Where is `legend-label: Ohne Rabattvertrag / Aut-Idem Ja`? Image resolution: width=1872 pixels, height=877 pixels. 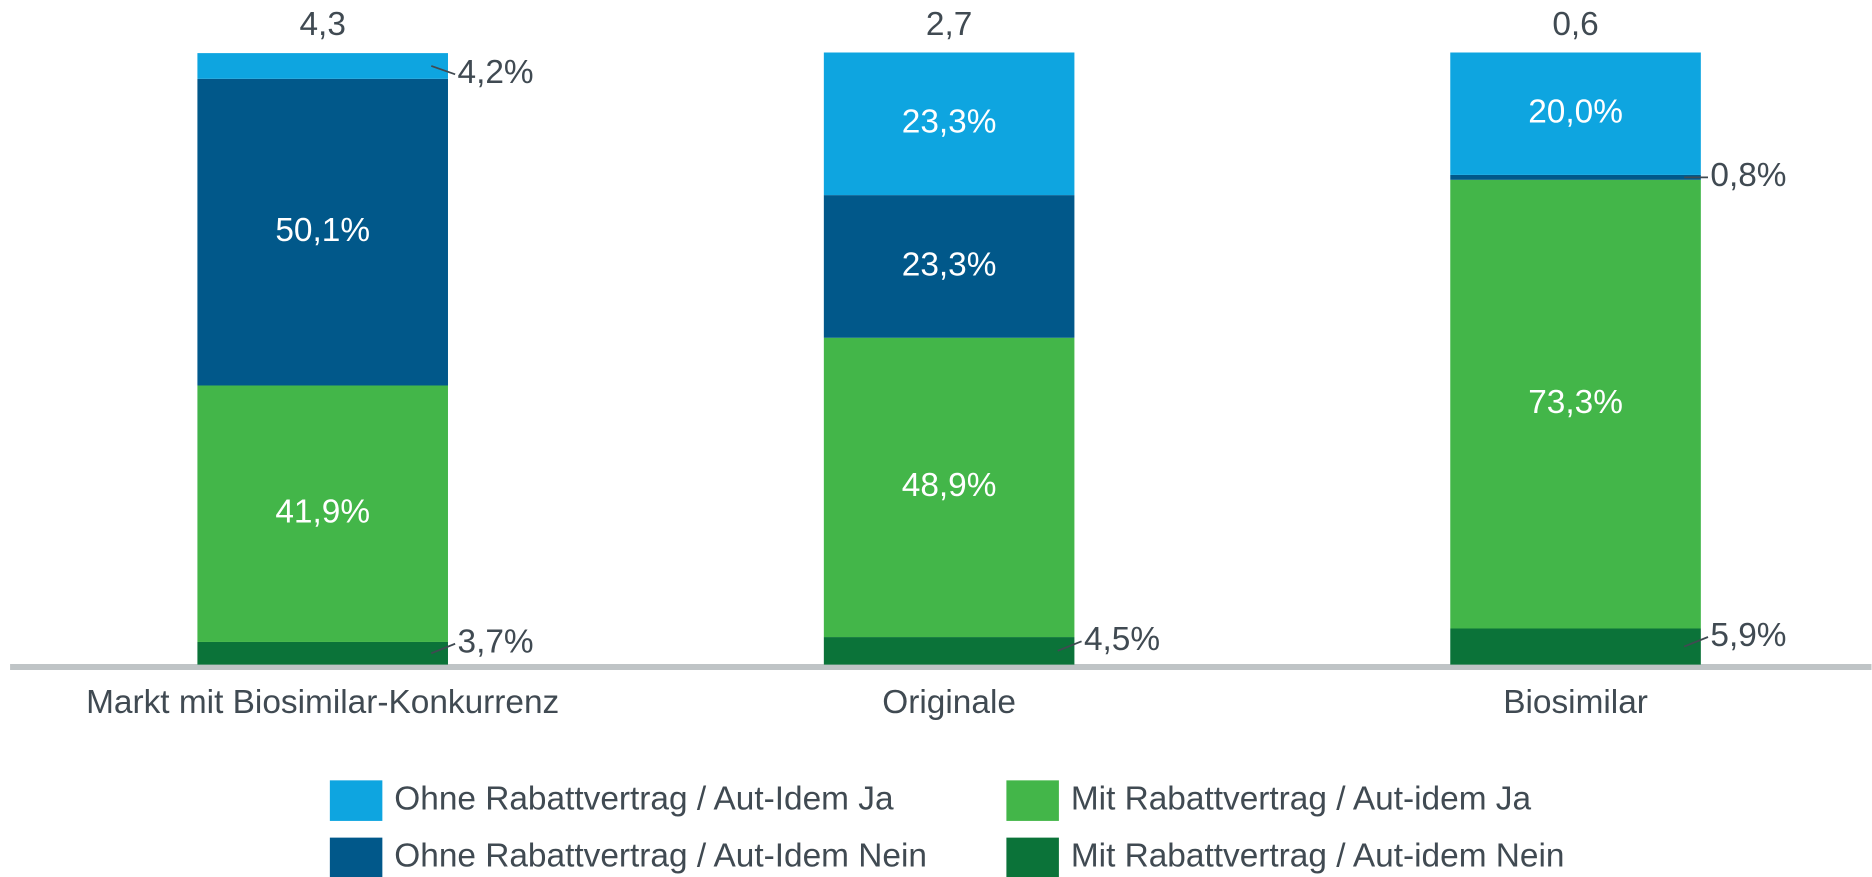
legend-label: Ohne Rabattvertrag / Aut-Idem Ja is located at coordinates (644, 798).